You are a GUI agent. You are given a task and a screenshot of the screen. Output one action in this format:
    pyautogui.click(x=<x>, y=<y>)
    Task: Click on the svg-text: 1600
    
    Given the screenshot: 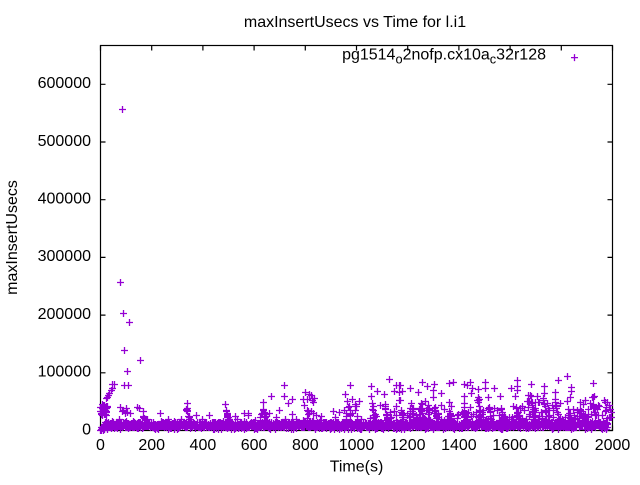 What is the action you would take?
    pyautogui.click(x=510, y=445)
    